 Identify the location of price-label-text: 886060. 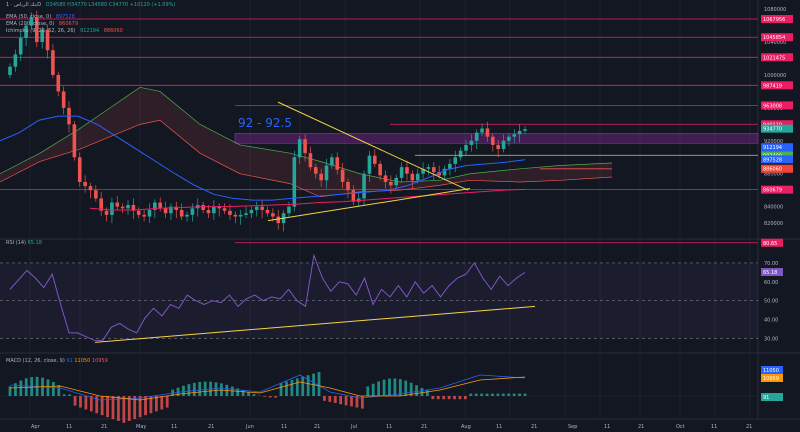
(772, 170).